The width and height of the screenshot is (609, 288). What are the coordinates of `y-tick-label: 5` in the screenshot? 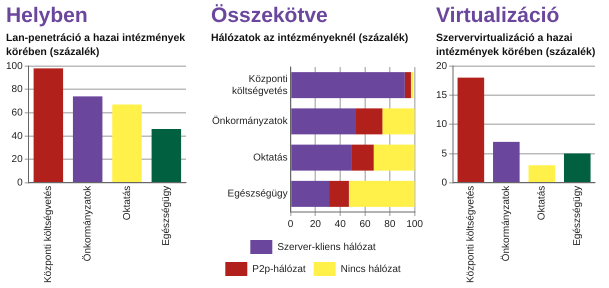 It's located at (445, 154).